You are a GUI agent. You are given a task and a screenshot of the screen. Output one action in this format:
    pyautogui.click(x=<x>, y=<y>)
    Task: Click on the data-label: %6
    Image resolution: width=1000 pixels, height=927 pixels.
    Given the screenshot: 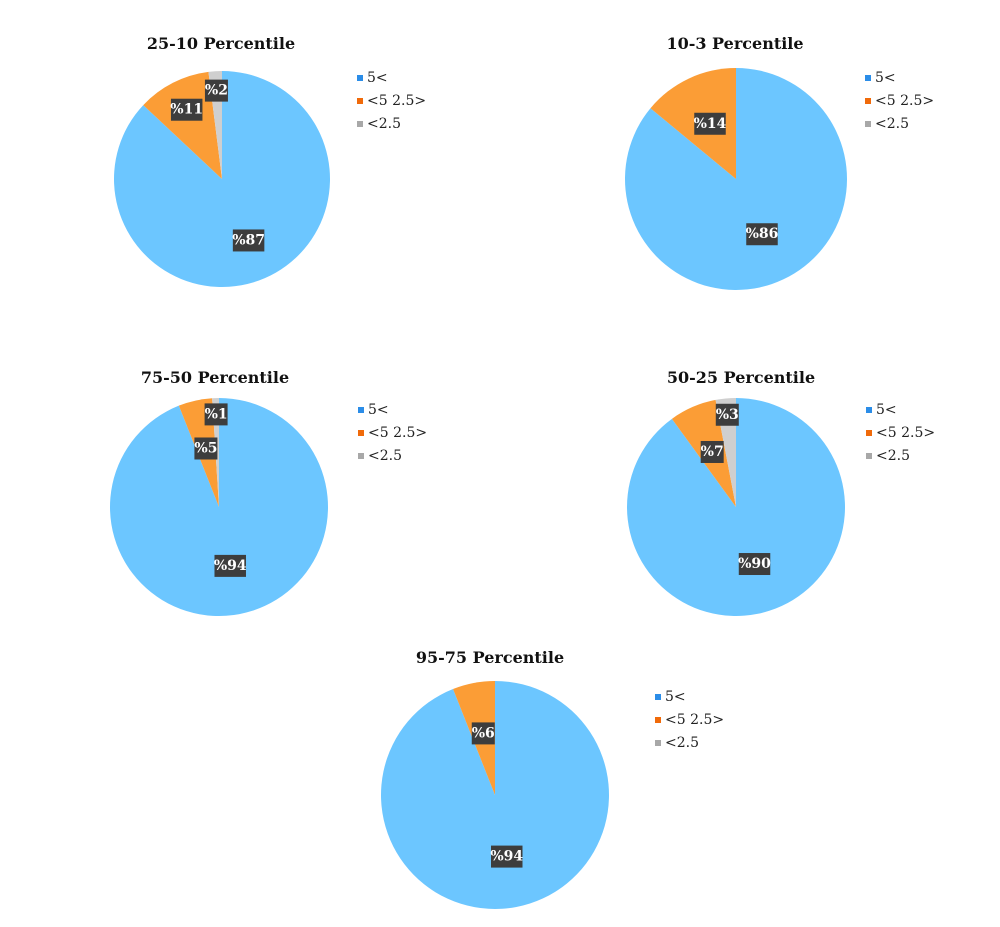 What is the action you would take?
    pyautogui.click(x=483, y=733)
    